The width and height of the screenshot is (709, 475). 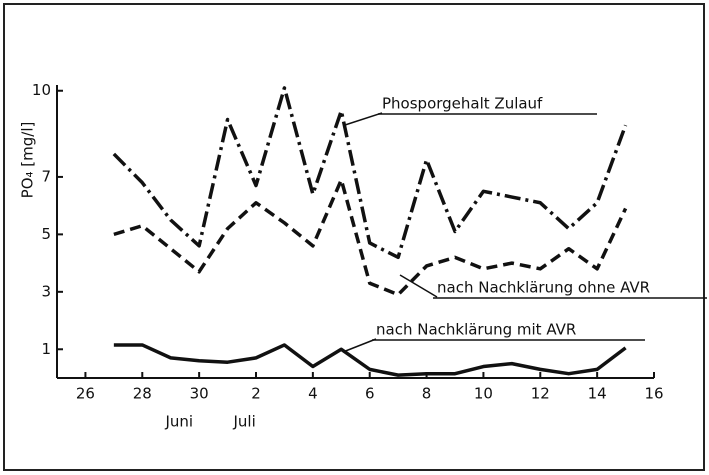 I want to click on x-tick-label: 28, so click(x=142, y=394).